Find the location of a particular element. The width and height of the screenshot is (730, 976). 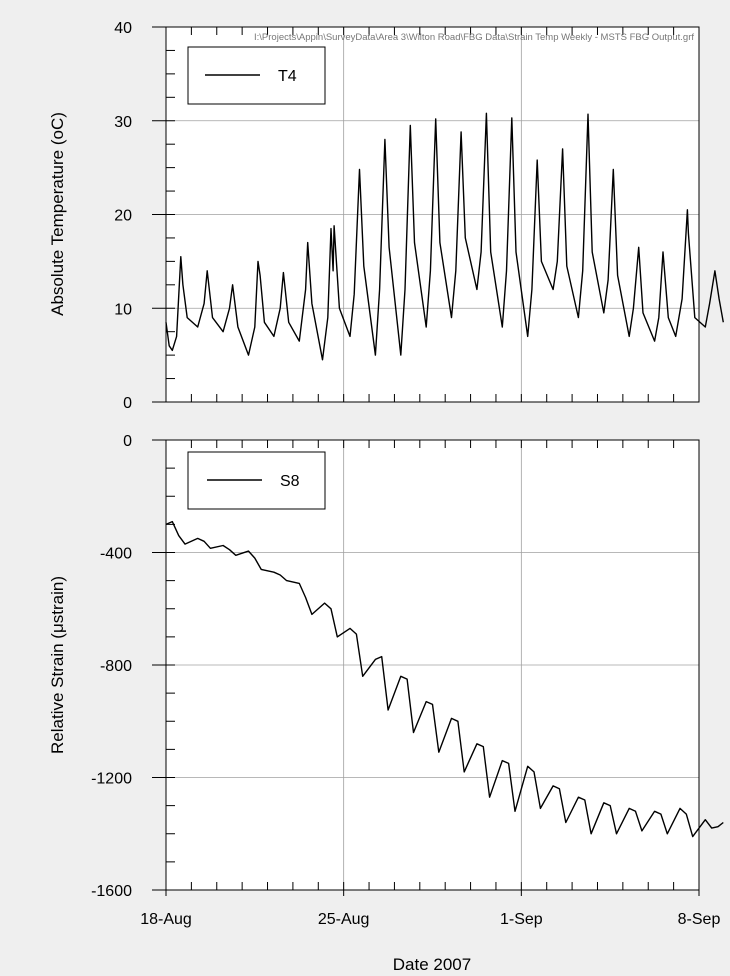

x-axis-title: Date 2007 is located at coordinates (432, 964).